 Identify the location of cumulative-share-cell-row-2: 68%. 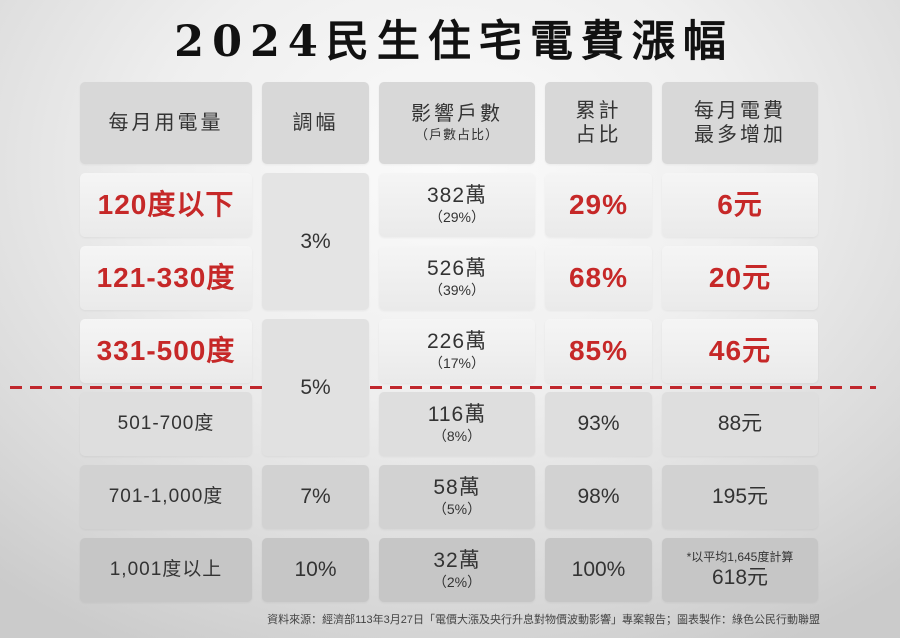
(598, 278).